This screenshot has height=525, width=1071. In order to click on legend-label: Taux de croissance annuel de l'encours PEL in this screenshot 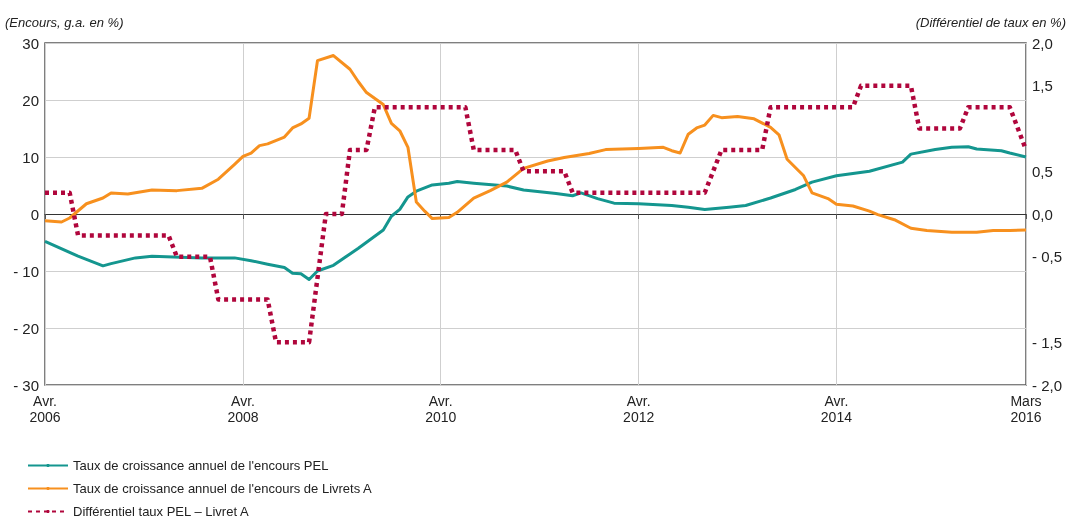, I will do `click(201, 465)`.